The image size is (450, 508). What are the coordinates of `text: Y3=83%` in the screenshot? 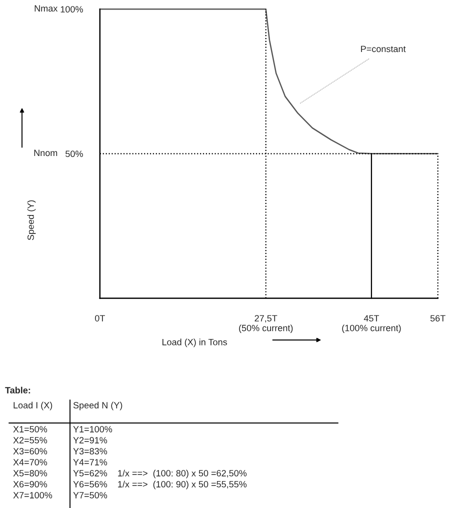 It's located at (90, 451).